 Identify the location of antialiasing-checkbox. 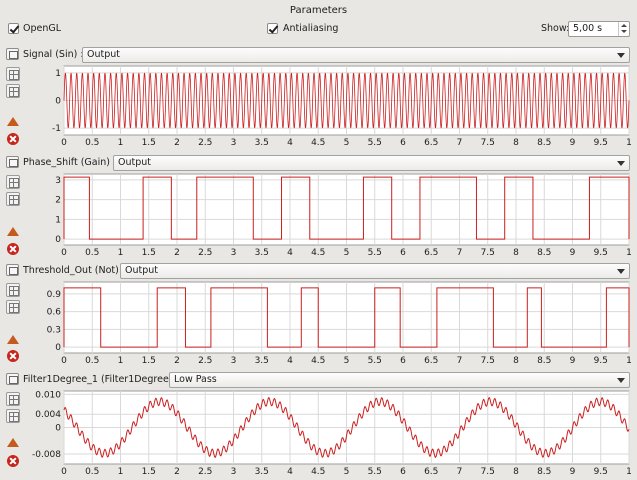
(272, 28).